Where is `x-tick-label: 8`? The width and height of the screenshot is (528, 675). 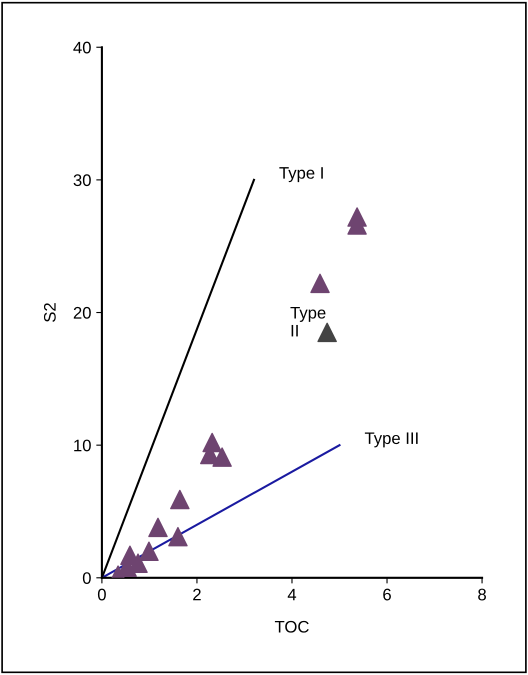
x-tick-label: 8 is located at coordinates (482, 594).